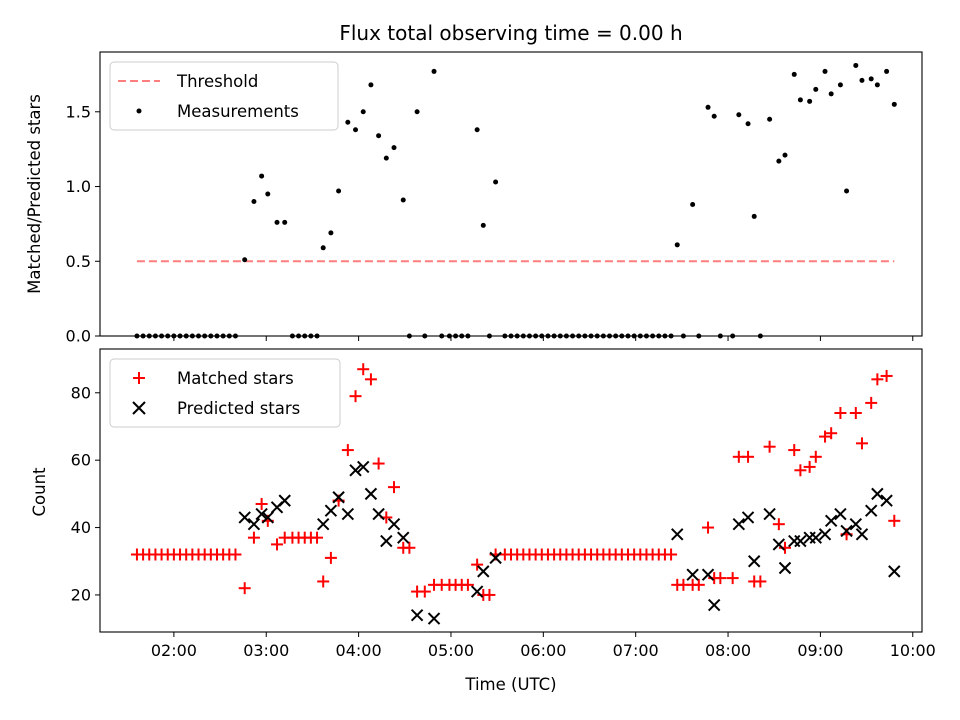 The width and height of the screenshot is (960, 720). I want to click on count-x-tick-label: 04:00, so click(359, 650).